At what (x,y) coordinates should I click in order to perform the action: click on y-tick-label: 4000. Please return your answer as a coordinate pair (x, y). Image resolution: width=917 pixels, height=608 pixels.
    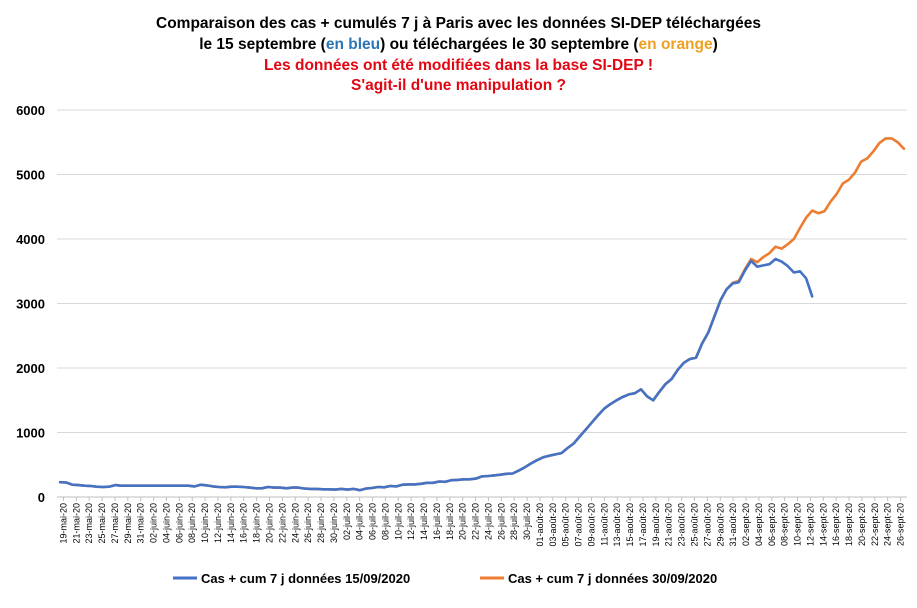
    Looking at the image, I should click on (30, 239).